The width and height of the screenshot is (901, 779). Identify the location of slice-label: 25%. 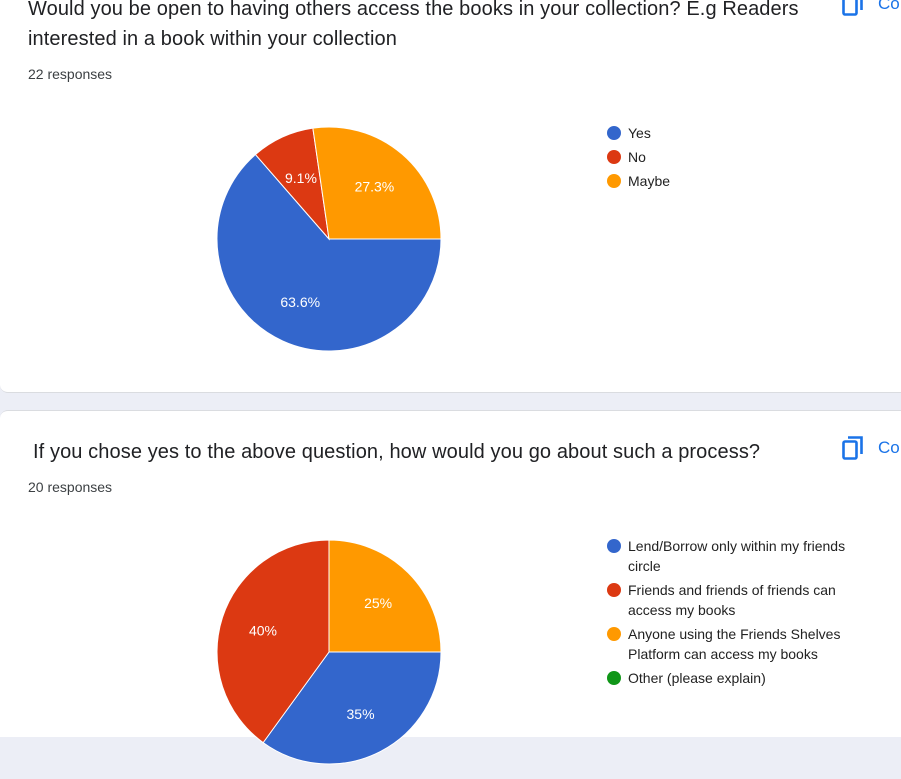
(378, 603).